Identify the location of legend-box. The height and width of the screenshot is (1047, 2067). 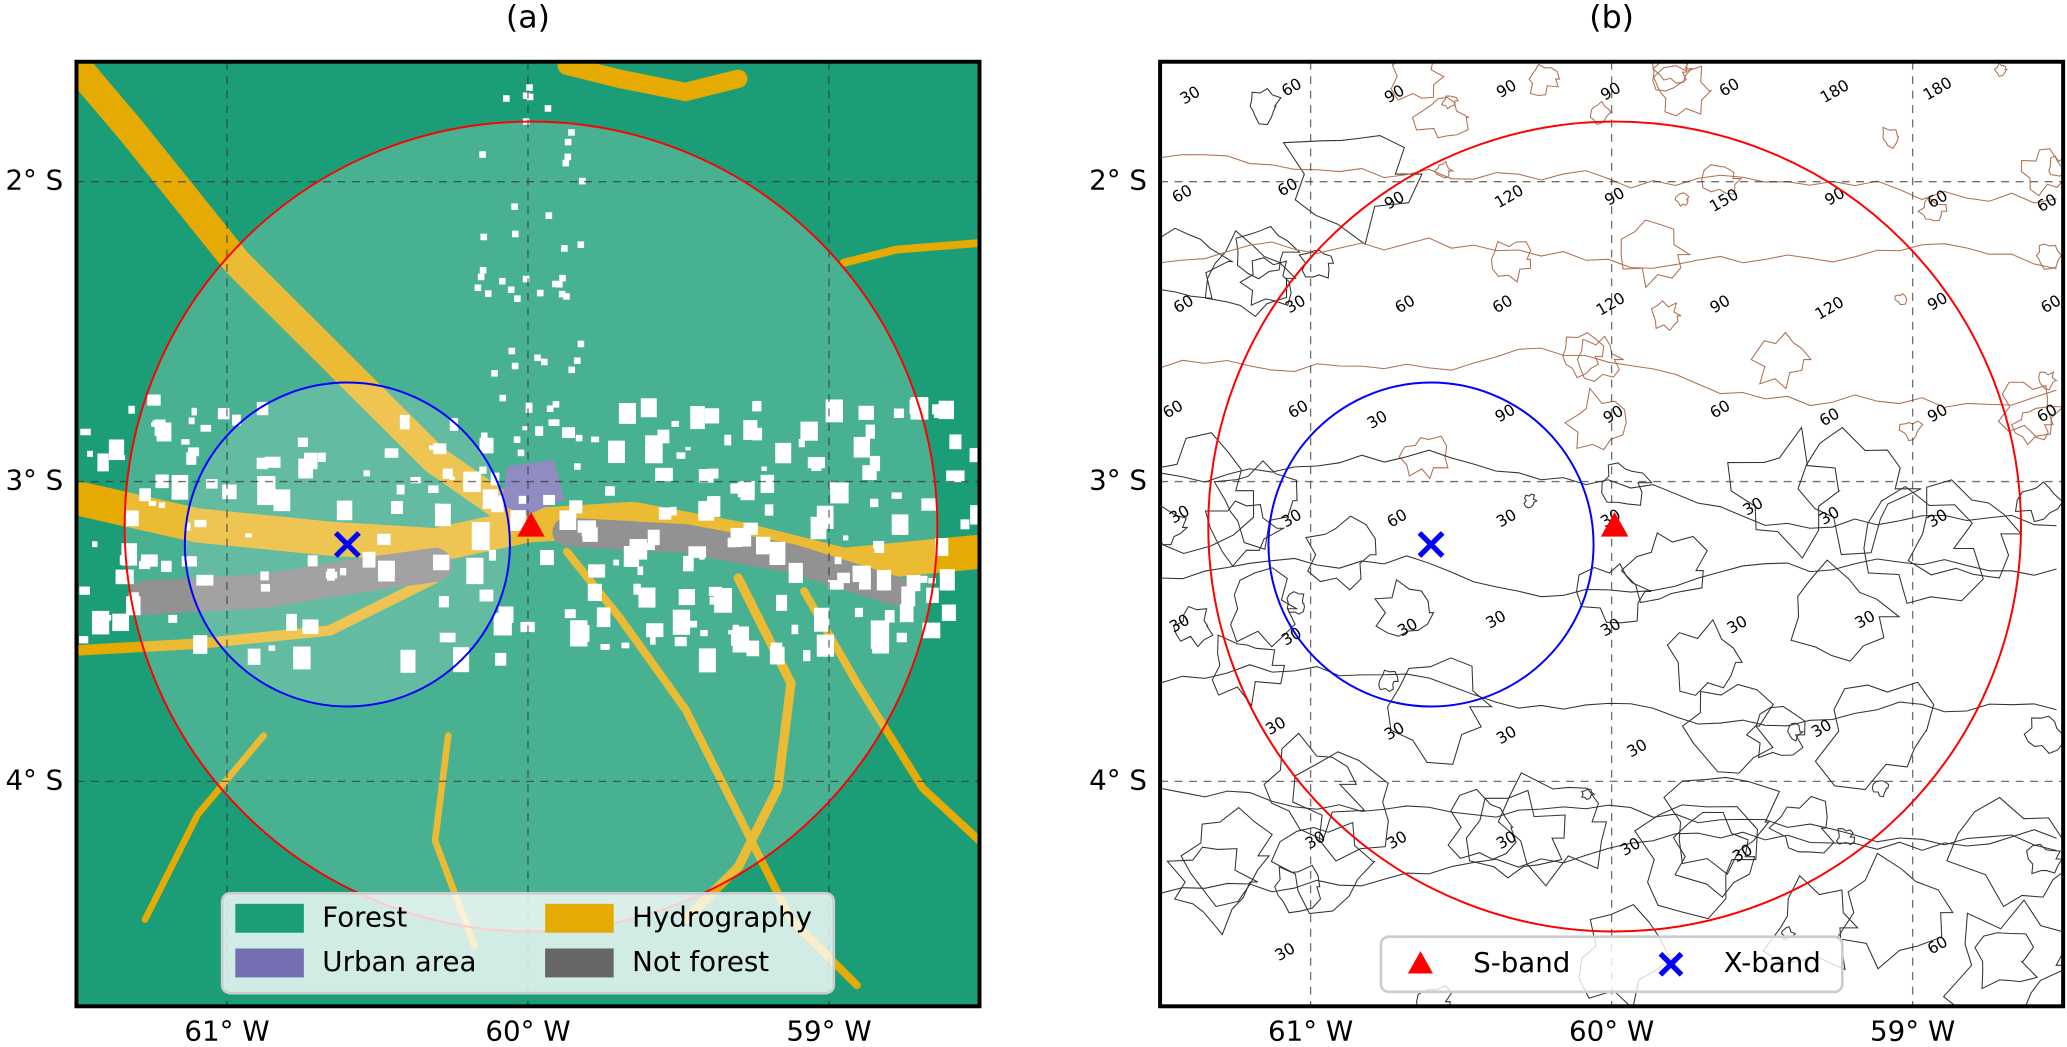
(1611, 964).